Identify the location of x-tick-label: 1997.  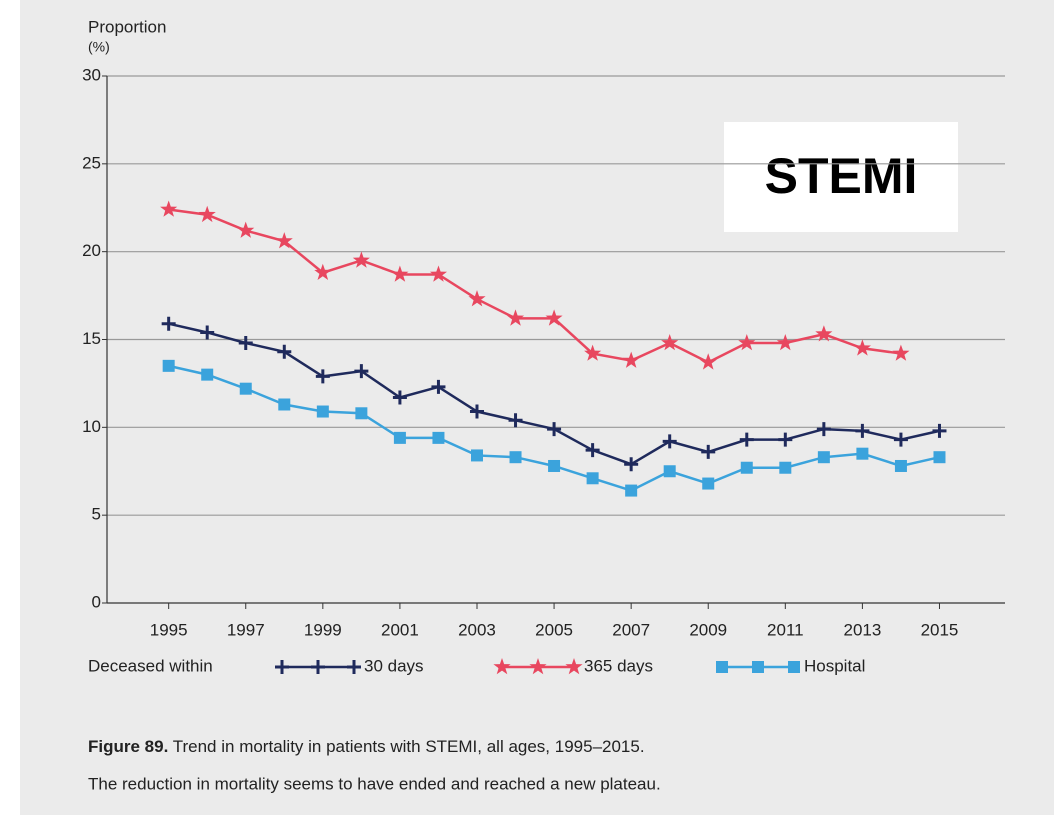
(246, 629).